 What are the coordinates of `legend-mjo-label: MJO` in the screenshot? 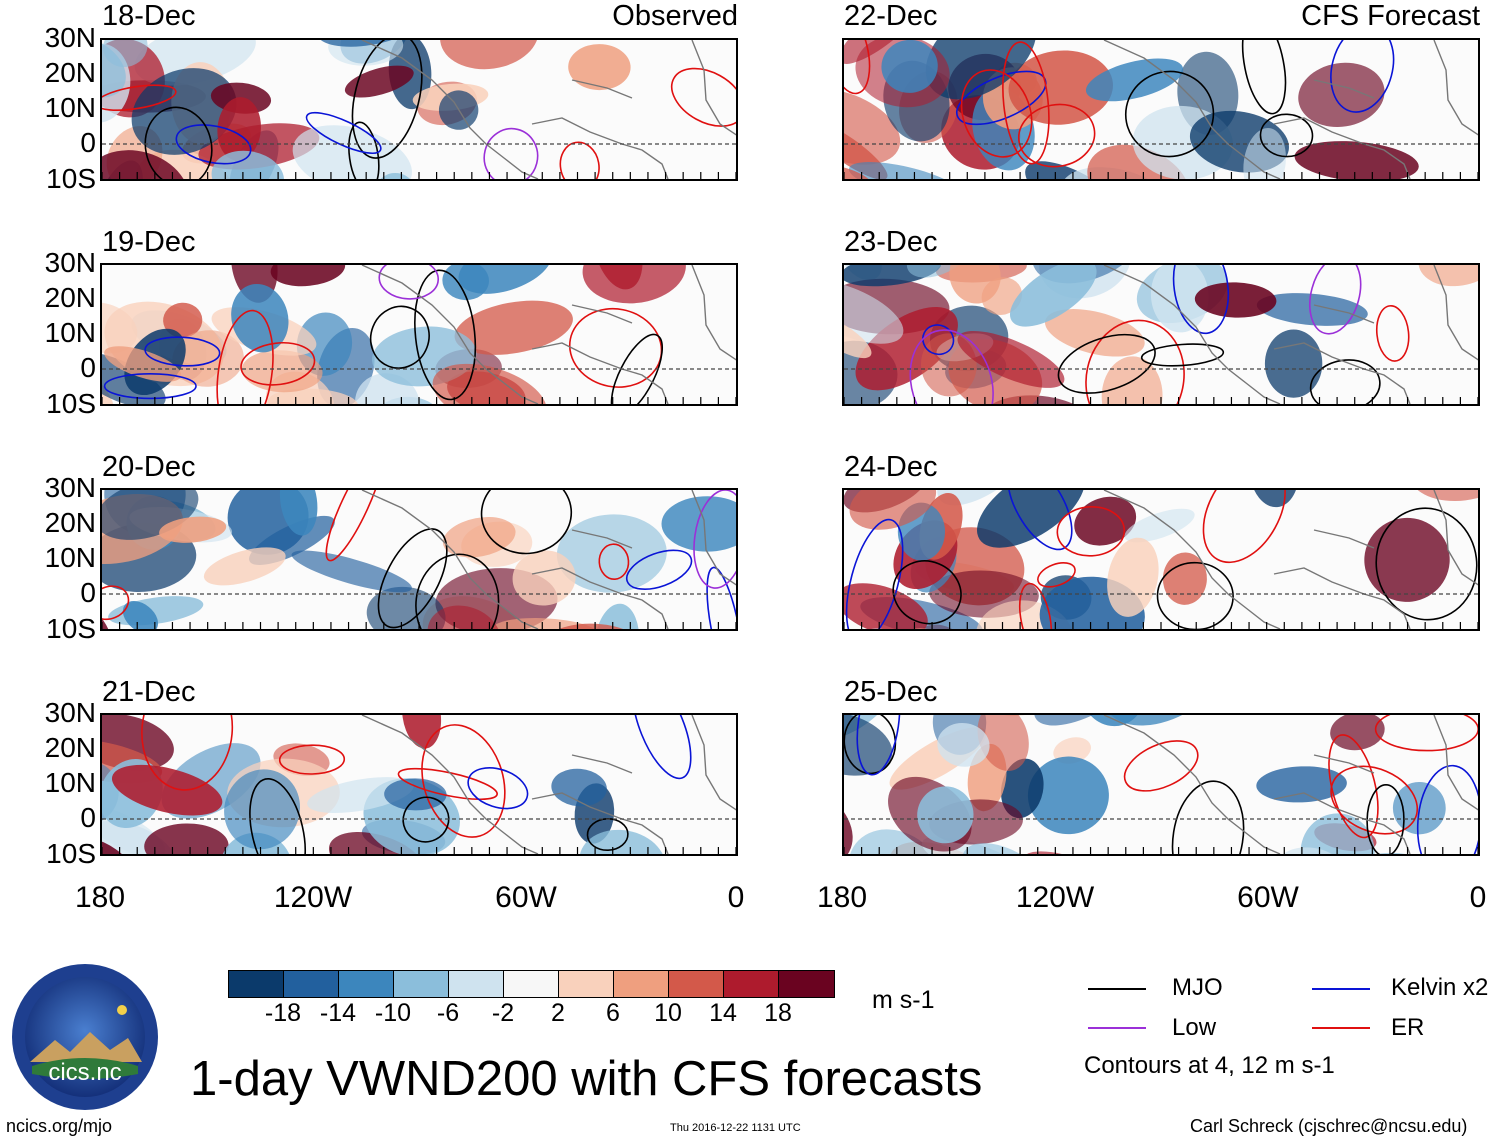 It's located at (1197, 987).